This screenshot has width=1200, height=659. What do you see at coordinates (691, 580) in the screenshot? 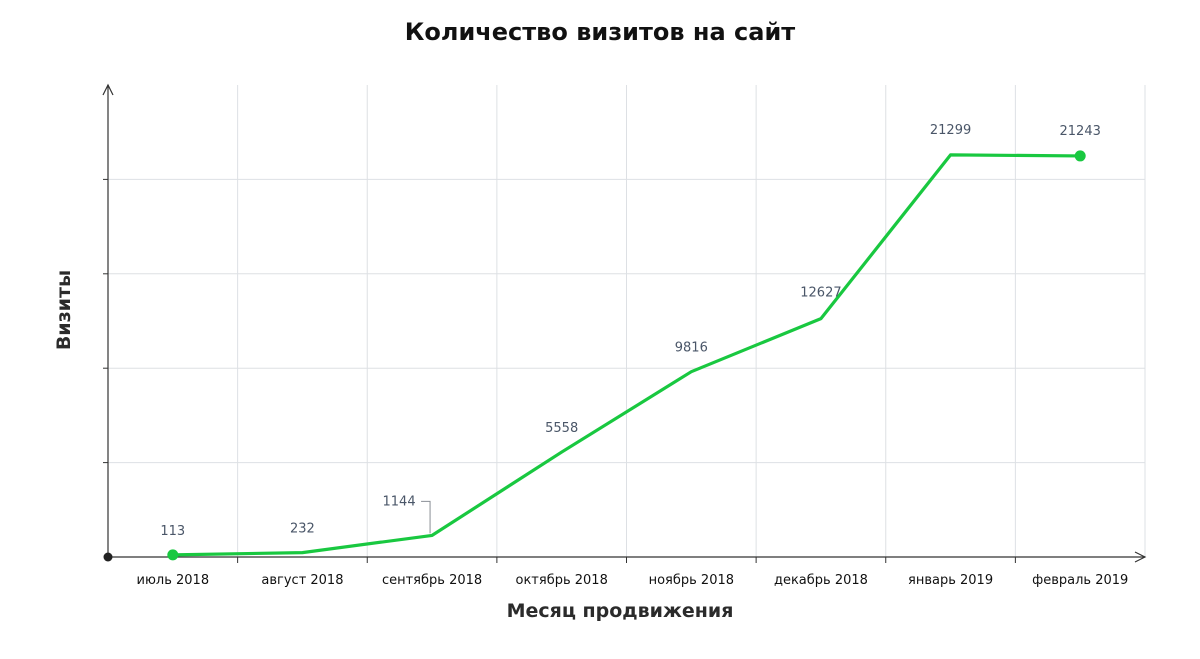
I see `x-tick-label: ноябрь 2018` at bounding box center [691, 580].